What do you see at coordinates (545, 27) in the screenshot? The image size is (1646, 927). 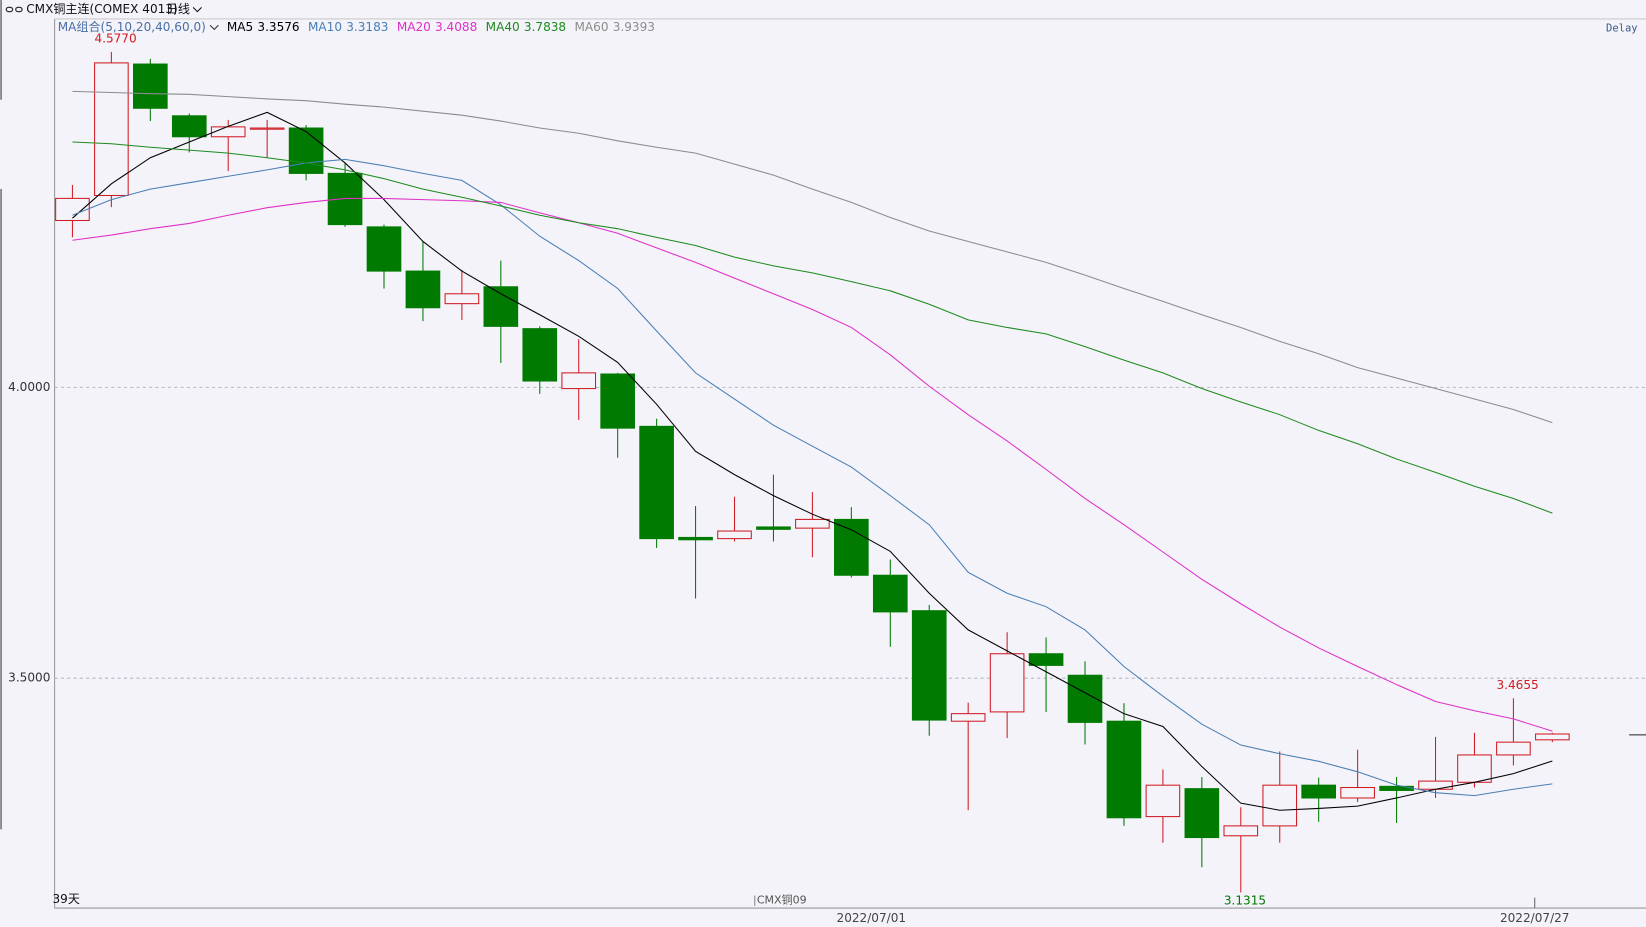 I see `legend-value: 3.7838` at bounding box center [545, 27].